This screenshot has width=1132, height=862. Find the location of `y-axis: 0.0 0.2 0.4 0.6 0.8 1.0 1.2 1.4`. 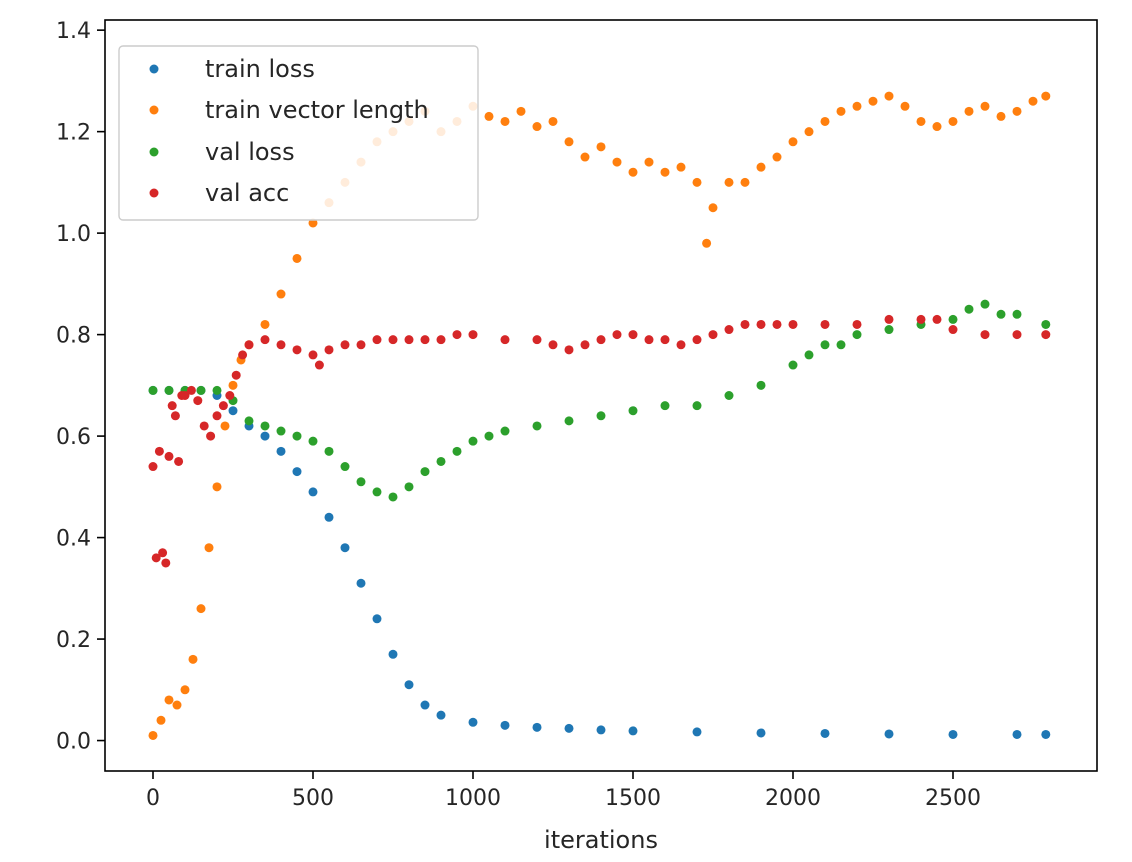

y-axis: 0.0 0.2 0.4 0.6 0.8 1.0 1.2 1.4 is located at coordinates (80, 387).